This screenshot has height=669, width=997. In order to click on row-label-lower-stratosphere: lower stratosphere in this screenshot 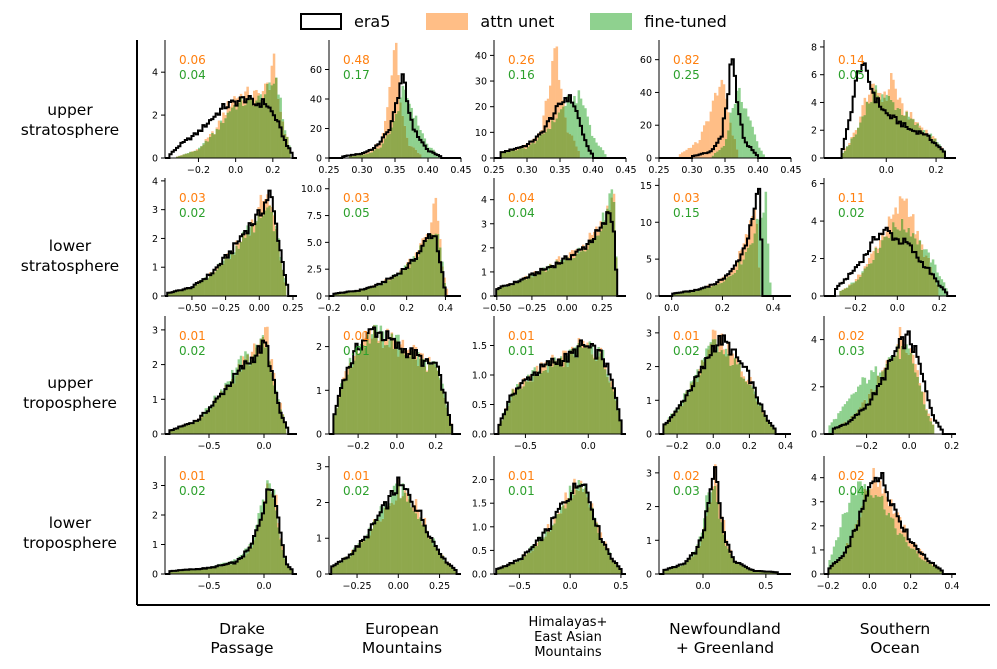, I will do `click(70, 256)`.